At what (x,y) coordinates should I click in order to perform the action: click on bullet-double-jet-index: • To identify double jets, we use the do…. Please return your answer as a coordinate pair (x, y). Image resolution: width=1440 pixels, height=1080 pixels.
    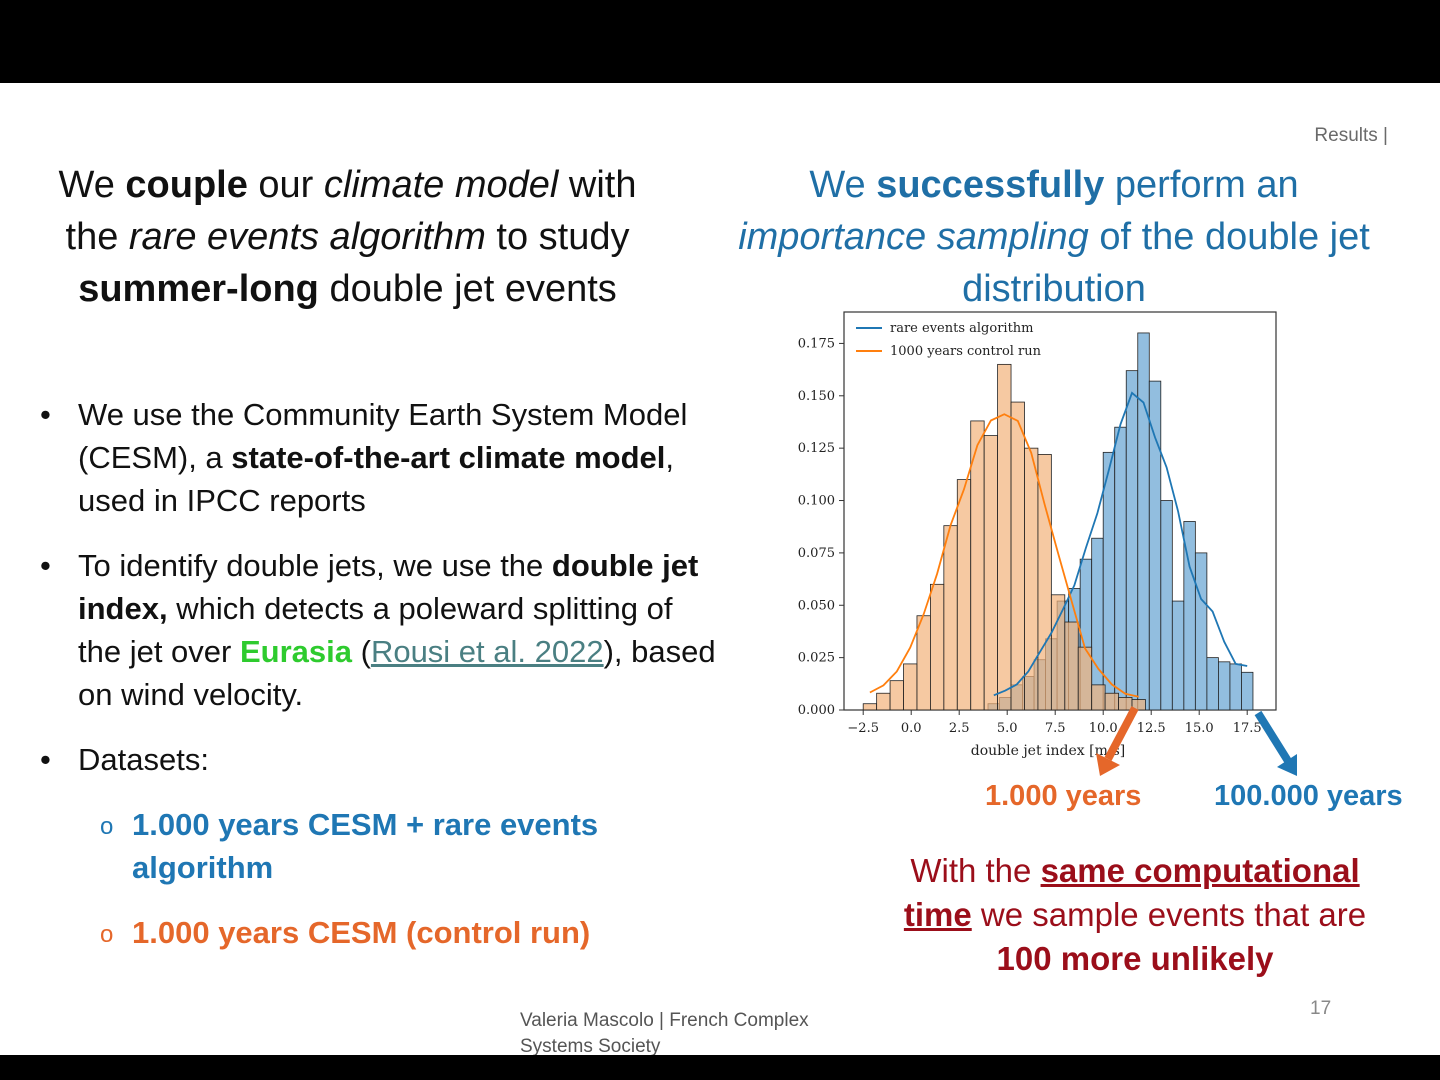
    Looking at the image, I should click on (380, 630).